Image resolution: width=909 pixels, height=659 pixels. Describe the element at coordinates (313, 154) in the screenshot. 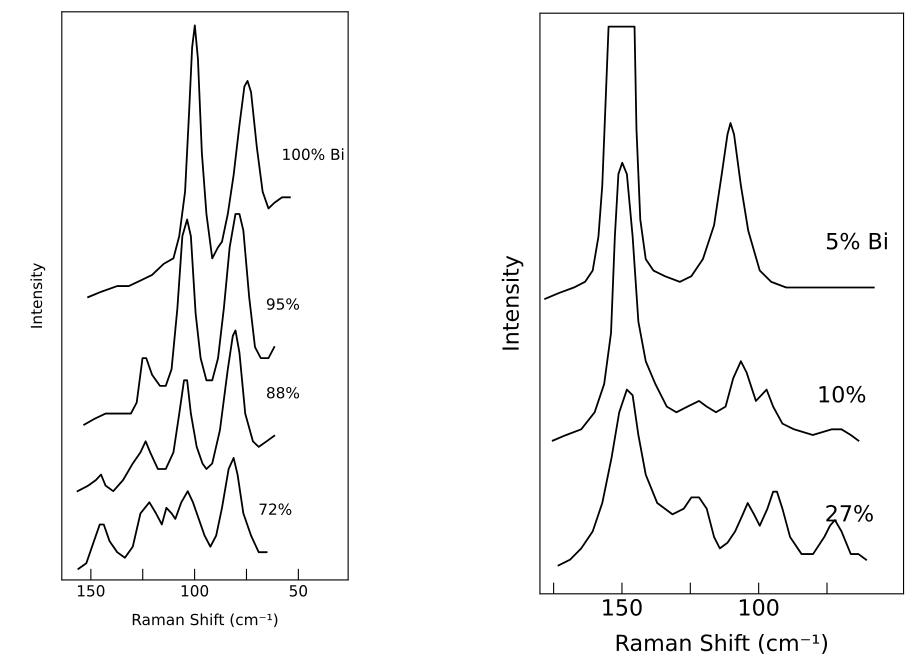

I see `series-label: 100% Bi` at that location.